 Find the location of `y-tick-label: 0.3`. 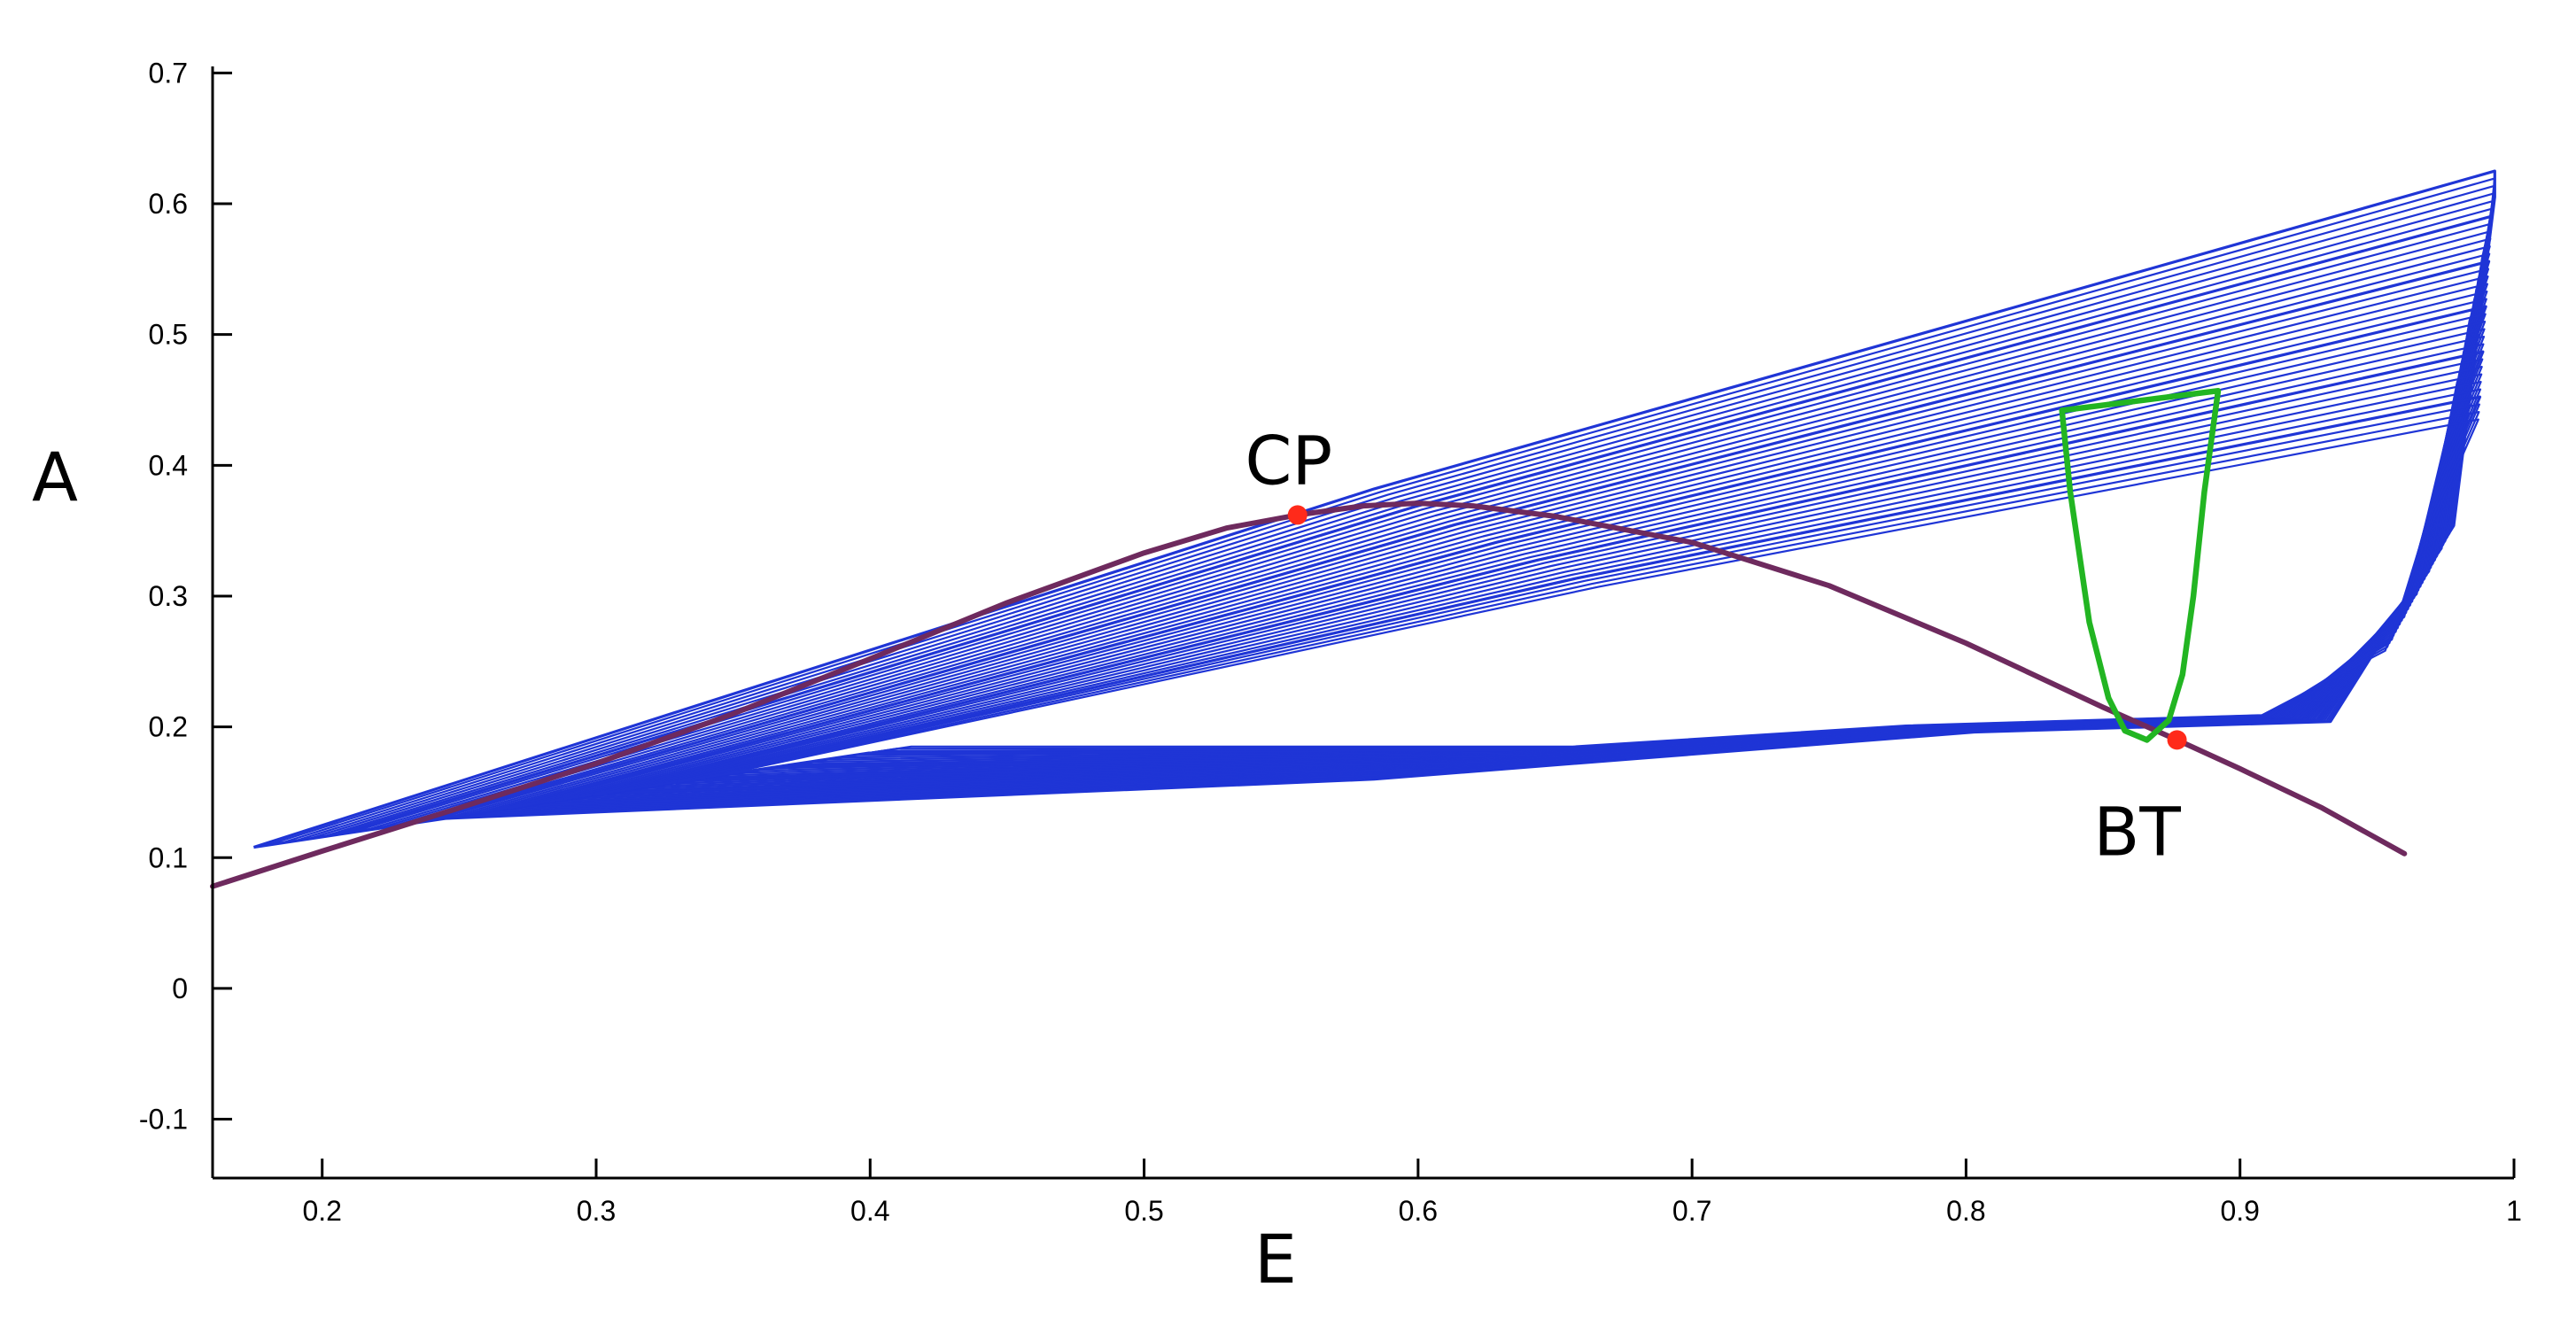

y-tick-label: 0.3 is located at coordinates (168, 596).